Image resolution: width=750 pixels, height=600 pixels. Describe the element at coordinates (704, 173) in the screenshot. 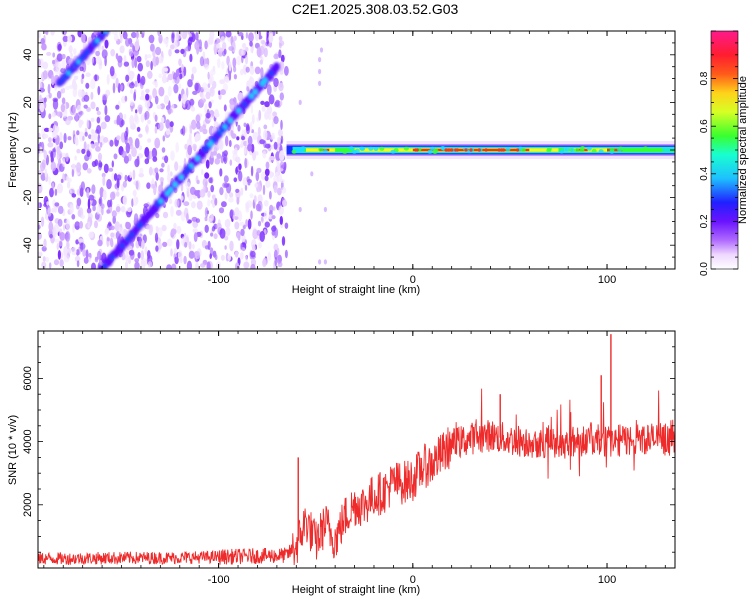

I see `colorbar-tick-label: 0.4` at that location.